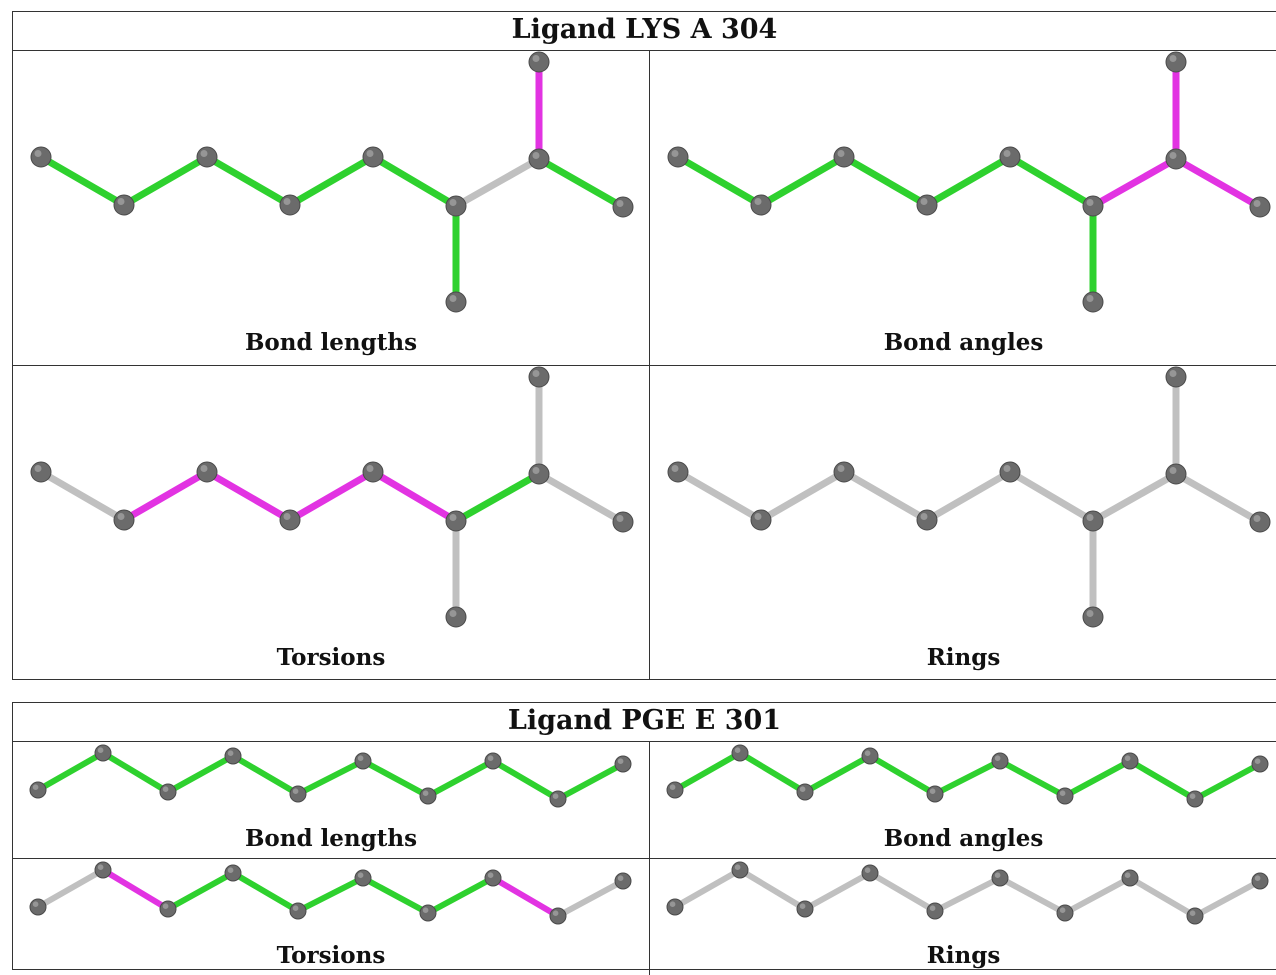 The height and width of the screenshot is (975, 1276). I want to click on panel-caption: Bond lengths, so click(331, 342).